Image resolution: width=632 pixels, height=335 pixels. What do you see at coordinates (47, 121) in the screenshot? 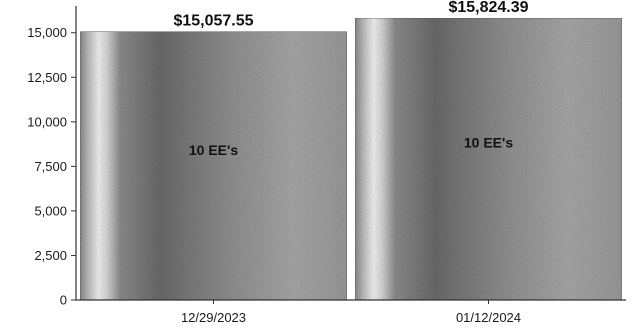
I see `y-tick-label: 10,000` at bounding box center [47, 121].